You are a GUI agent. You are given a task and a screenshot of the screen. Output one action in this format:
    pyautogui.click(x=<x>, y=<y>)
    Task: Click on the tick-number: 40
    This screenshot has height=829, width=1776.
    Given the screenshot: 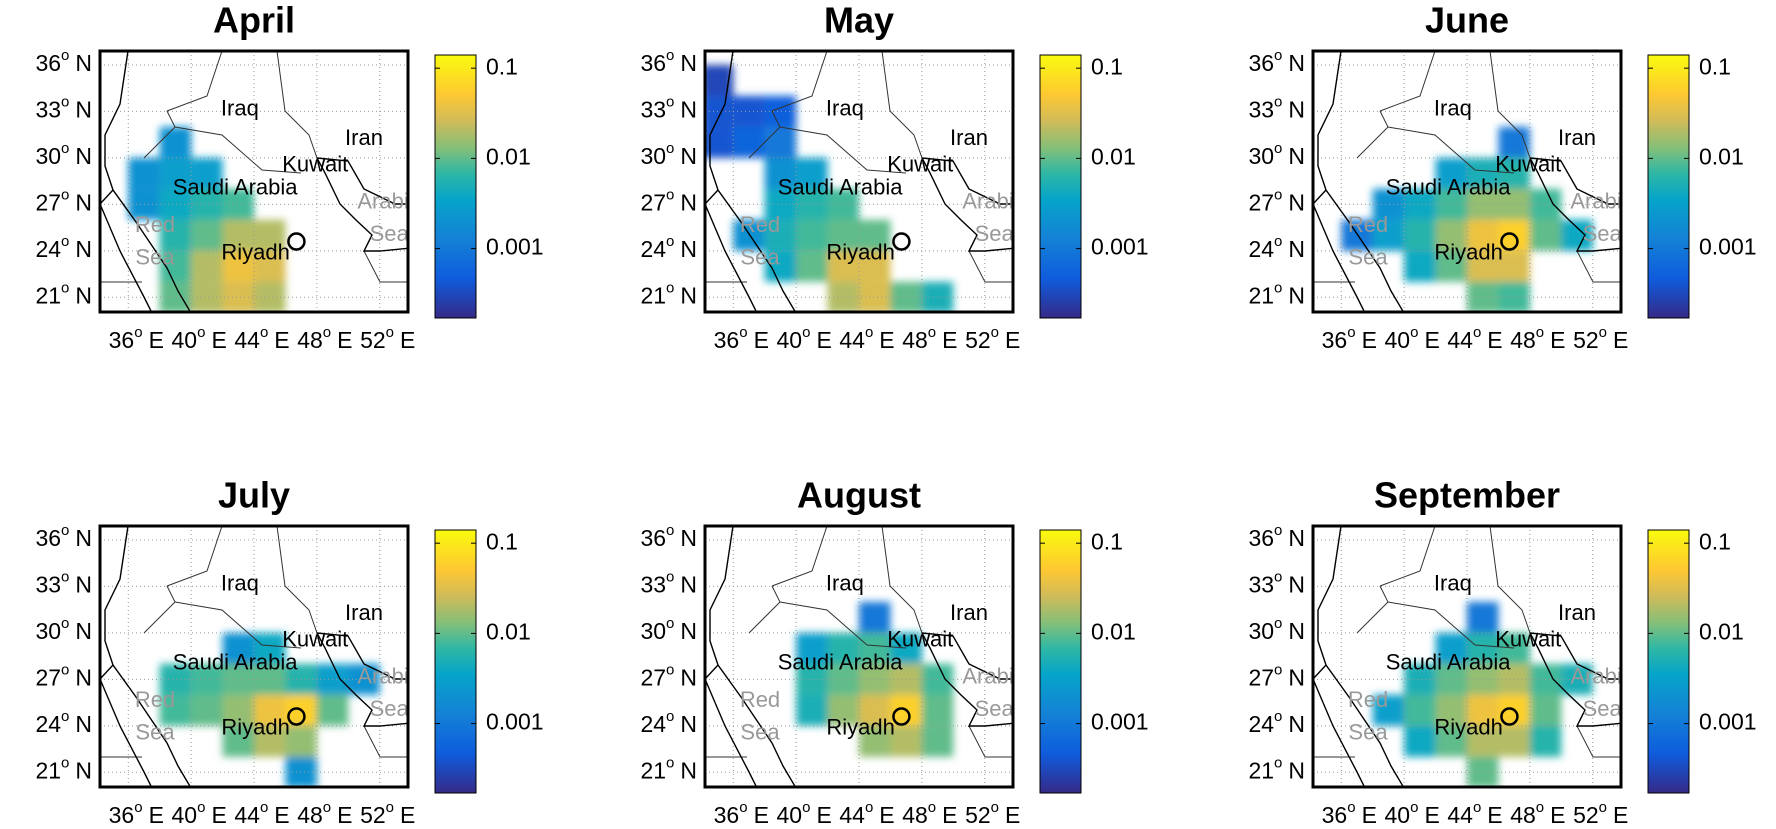 What is the action you would take?
    pyautogui.click(x=790, y=340)
    